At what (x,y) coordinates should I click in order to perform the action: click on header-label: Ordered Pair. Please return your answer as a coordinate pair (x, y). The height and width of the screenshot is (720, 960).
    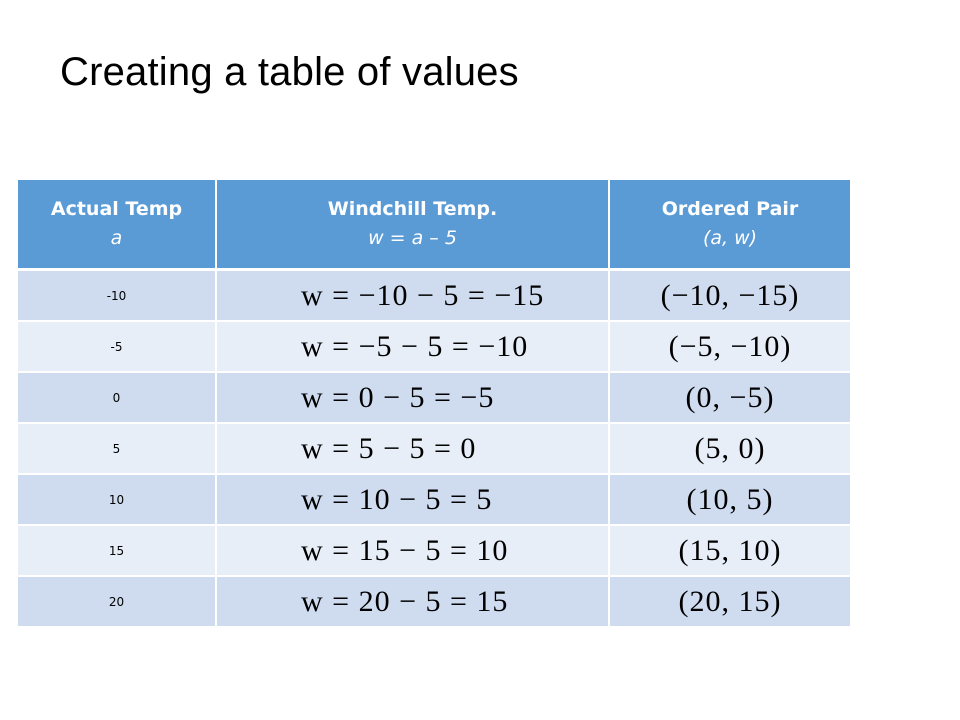
    Looking at the image, I should click on (730, 208).